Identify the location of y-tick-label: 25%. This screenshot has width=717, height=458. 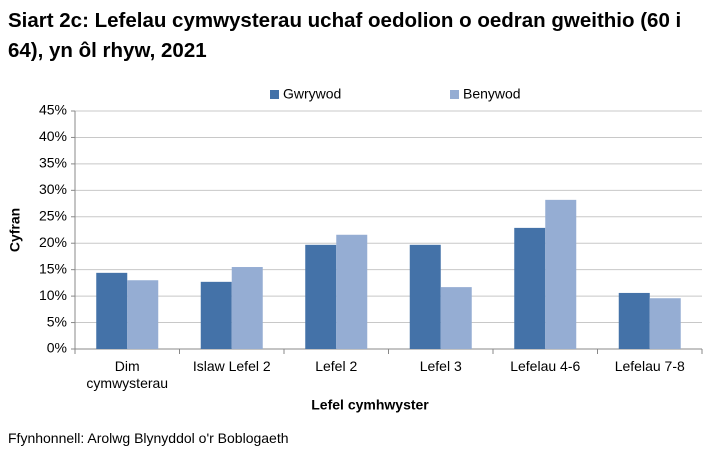
(53, 215).